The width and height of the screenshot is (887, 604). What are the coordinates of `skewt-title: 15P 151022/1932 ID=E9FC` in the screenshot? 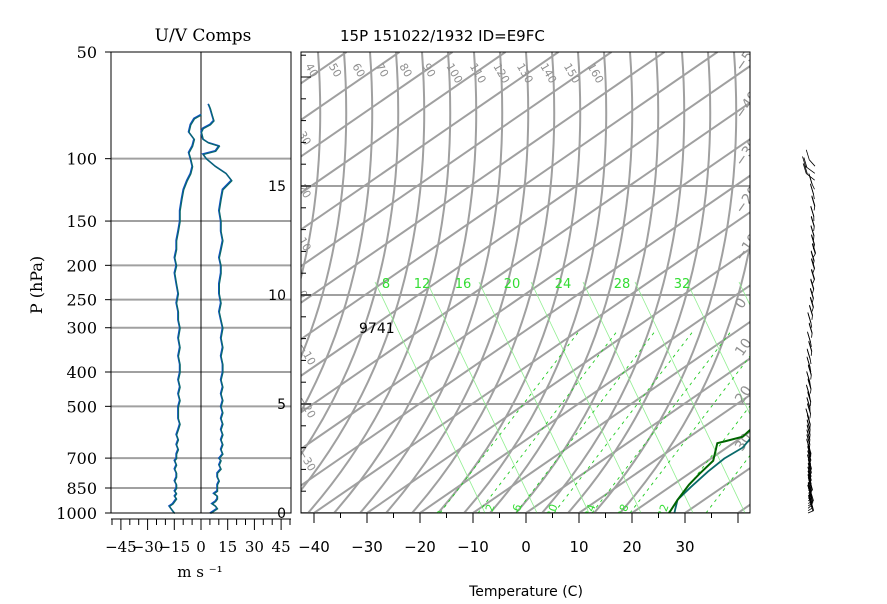 It's located at (442, 36).